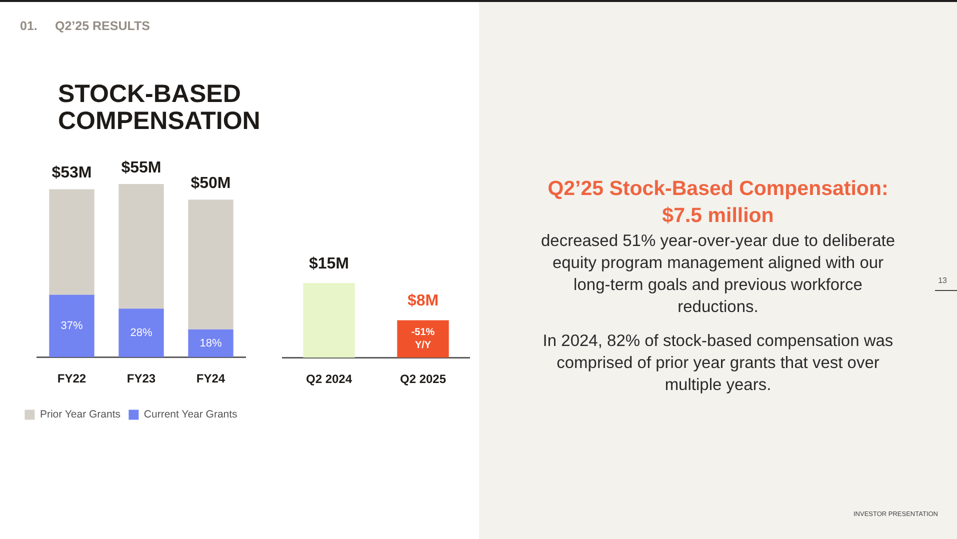 This screenshot has height=539, width=957. What do you see at coordinates (718, 274) in the screenshot?
I see `text: decreased 51% year-over-year due to deliberate equity program management aligned with our long-term goals and previous workforce reductions.` at bounding box center [718, 274].